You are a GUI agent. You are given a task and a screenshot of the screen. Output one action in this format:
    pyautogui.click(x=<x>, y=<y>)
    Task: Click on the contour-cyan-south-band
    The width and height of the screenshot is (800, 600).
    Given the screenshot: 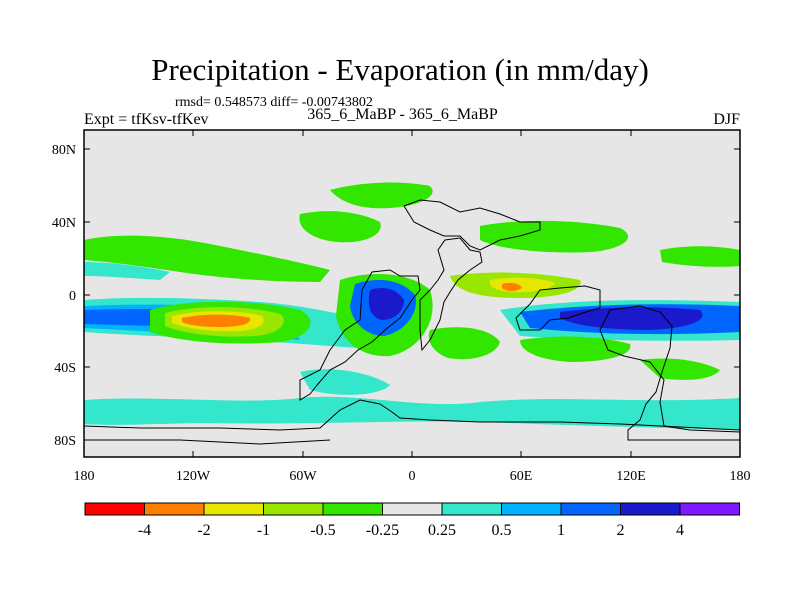 What is the action you would take?
    pyautogui.click(x=412, y=413)
    